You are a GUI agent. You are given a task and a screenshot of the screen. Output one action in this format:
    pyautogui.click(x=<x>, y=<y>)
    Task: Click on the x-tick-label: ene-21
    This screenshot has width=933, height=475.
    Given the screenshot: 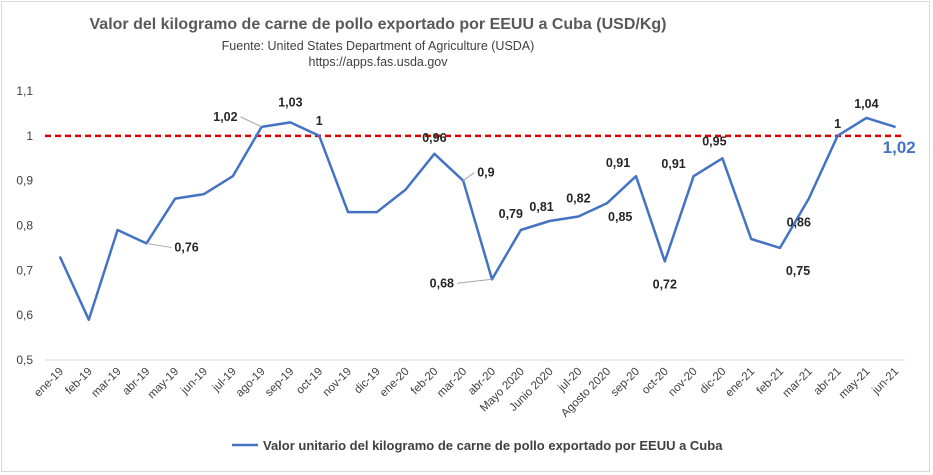 What is the action you would take?
    pyautogui.click(x=741, y=383)
    